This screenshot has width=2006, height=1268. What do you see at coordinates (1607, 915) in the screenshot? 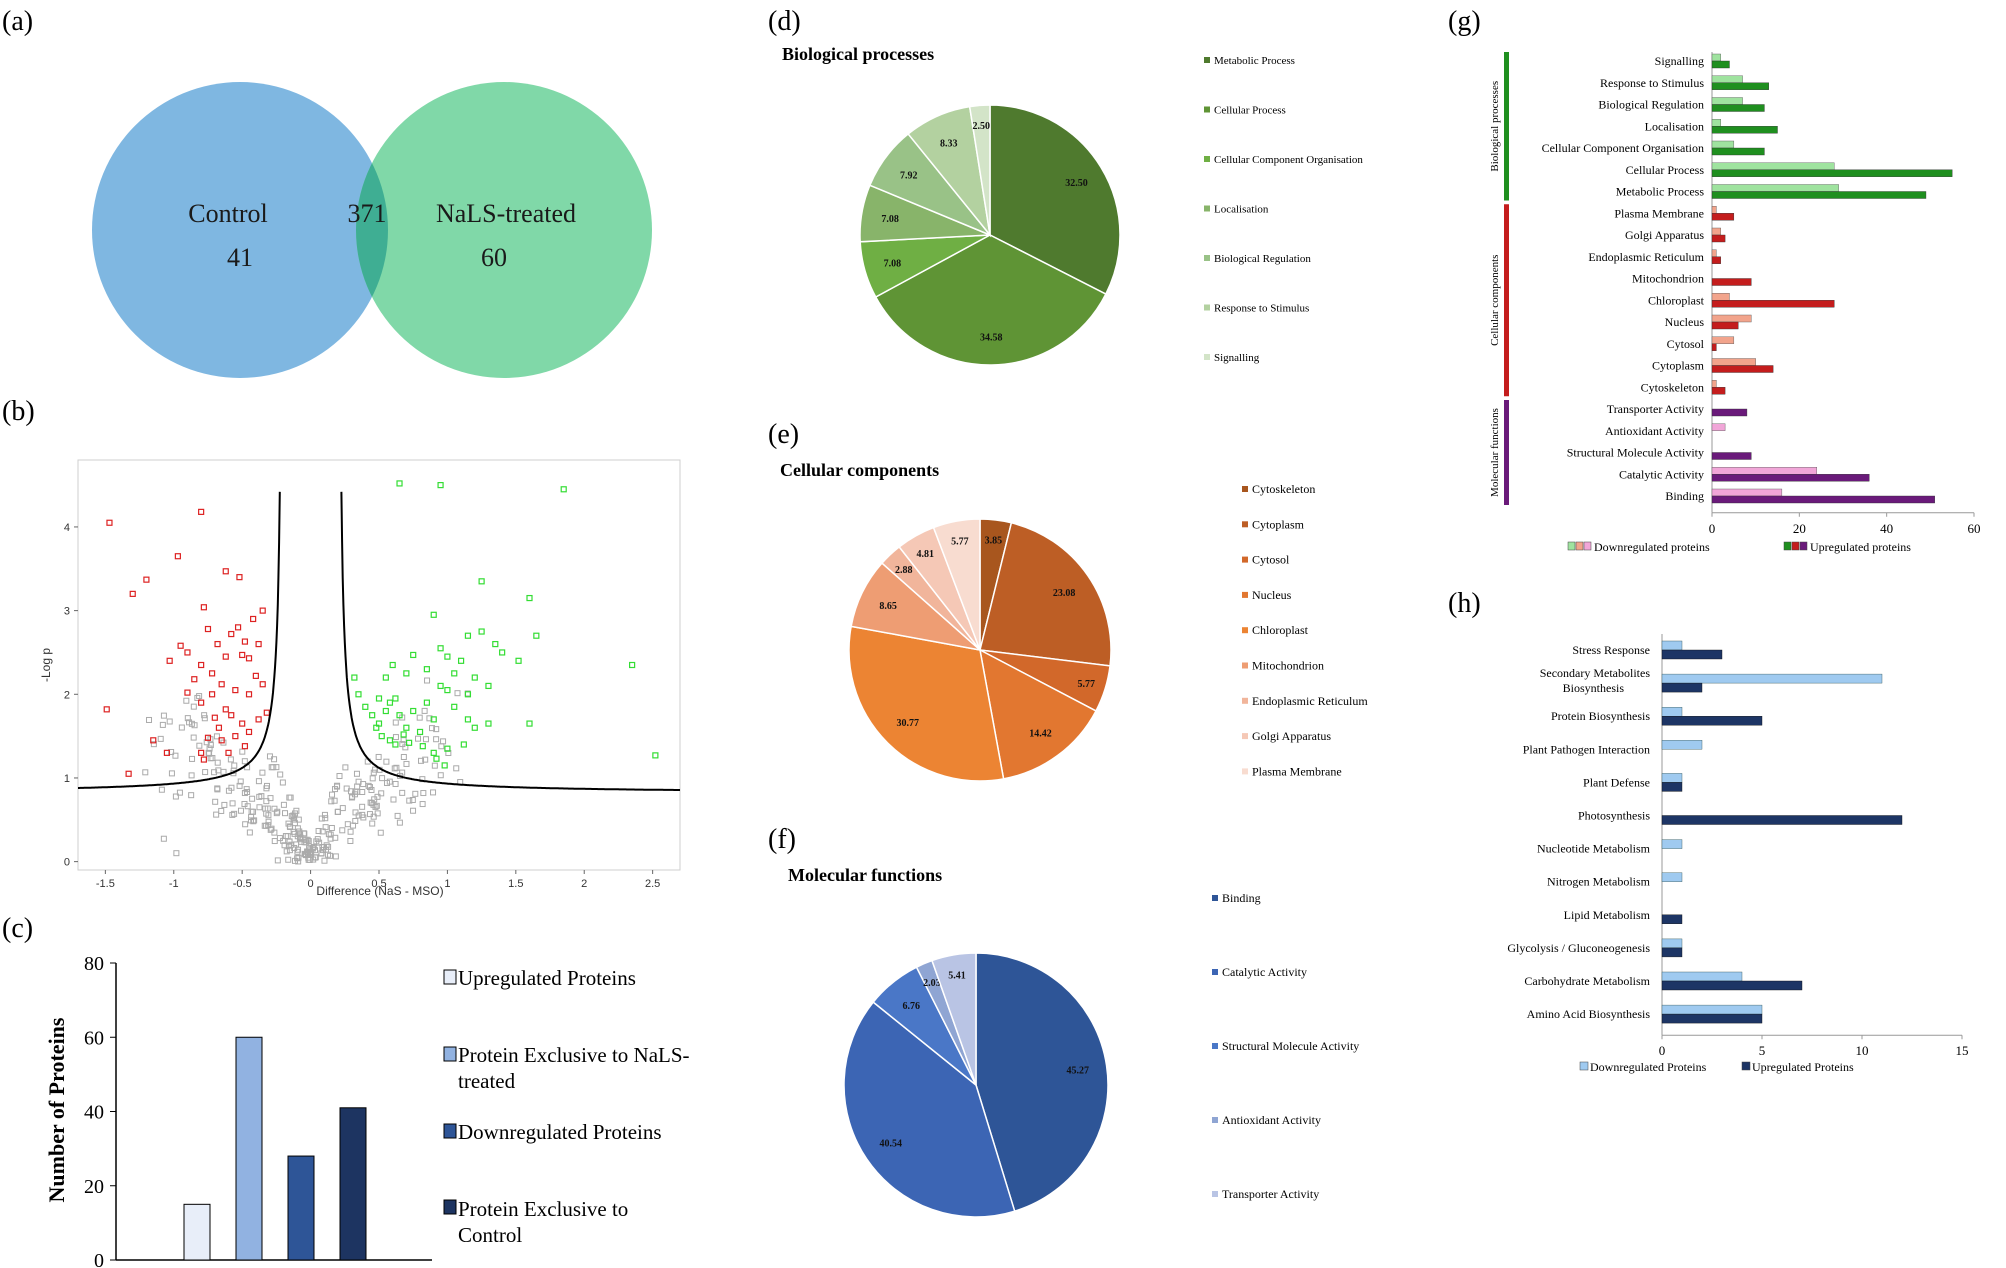
I see `h-category-label-8: Lipid Metabolism` at bounding box center [1607, 915].